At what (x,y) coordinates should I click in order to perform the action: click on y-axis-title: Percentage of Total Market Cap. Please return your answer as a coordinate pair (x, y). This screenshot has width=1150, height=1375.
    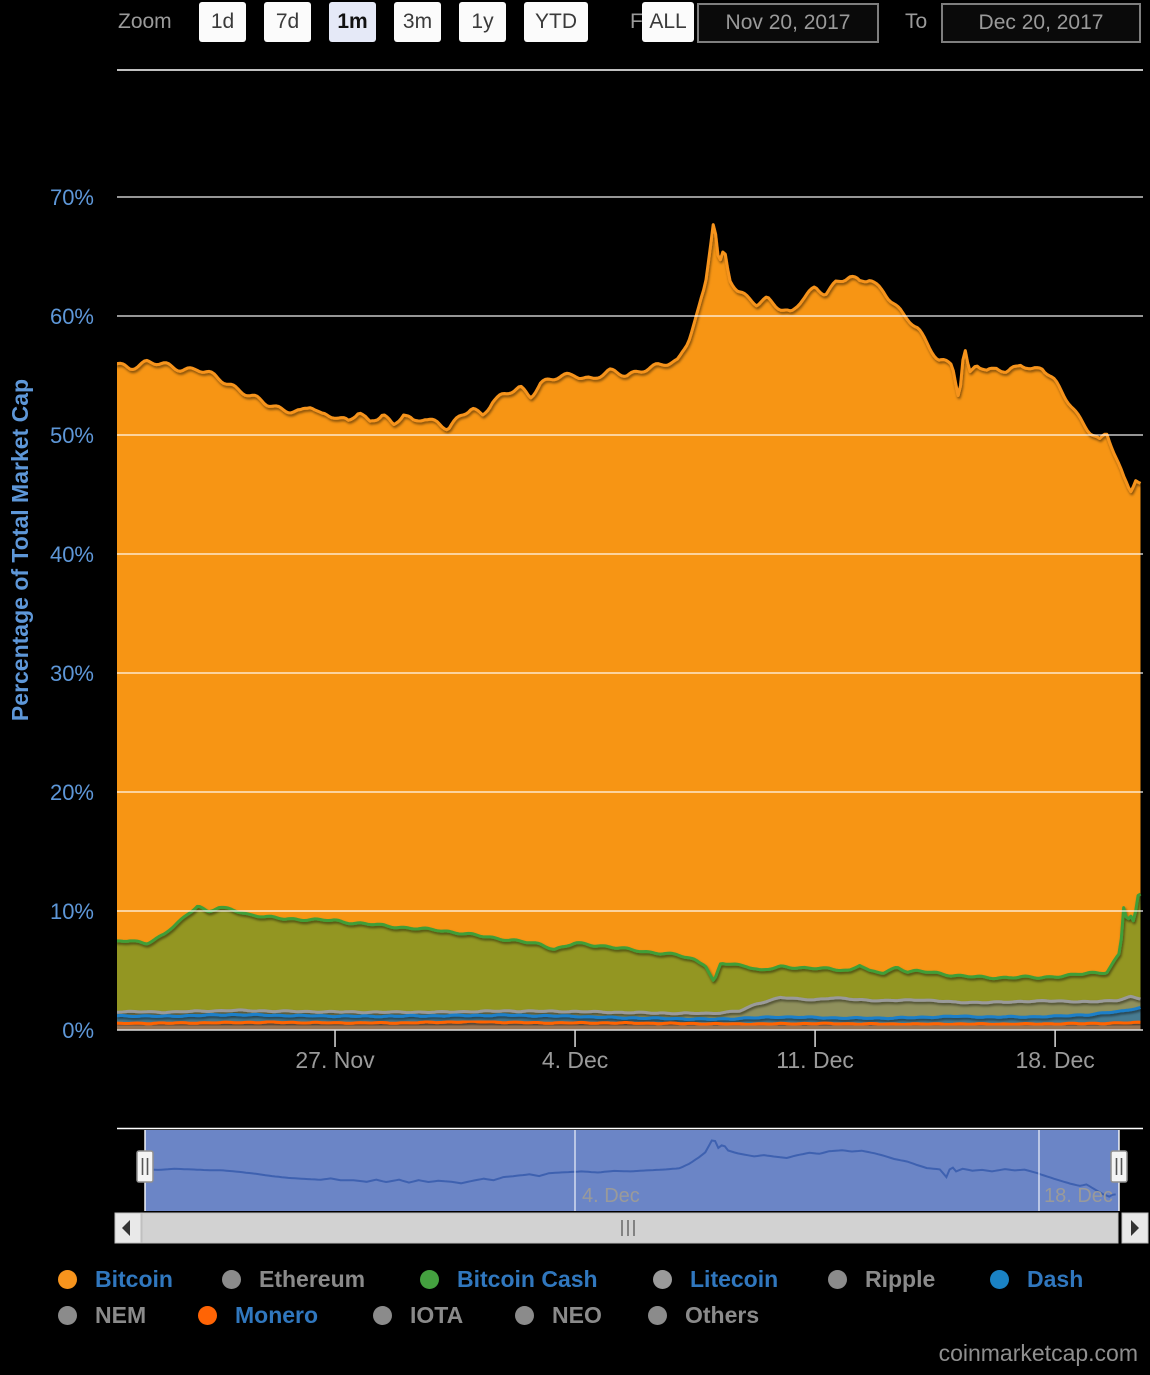
    Looking at the image, I should click on (20, 550).